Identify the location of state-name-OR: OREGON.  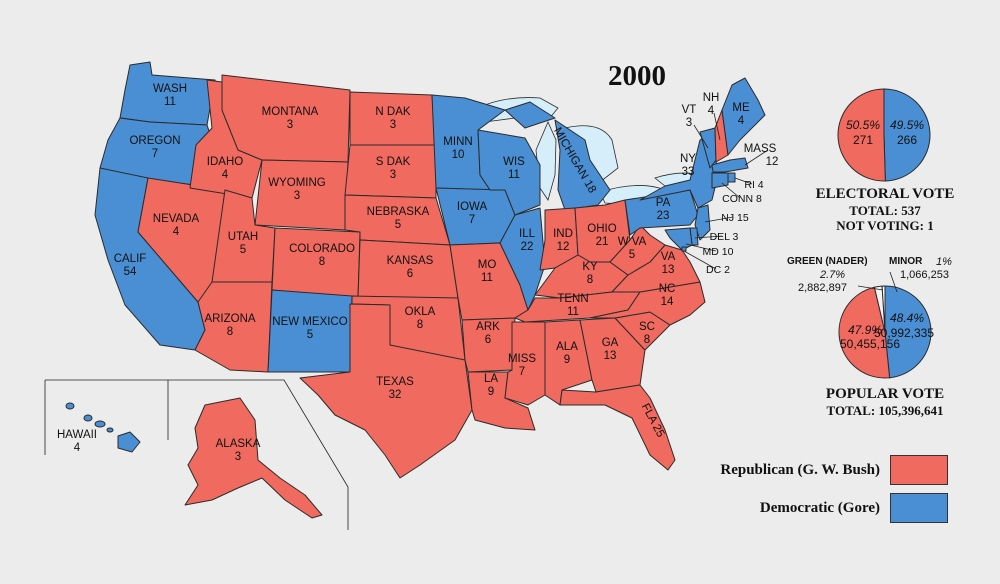
(154, 141).